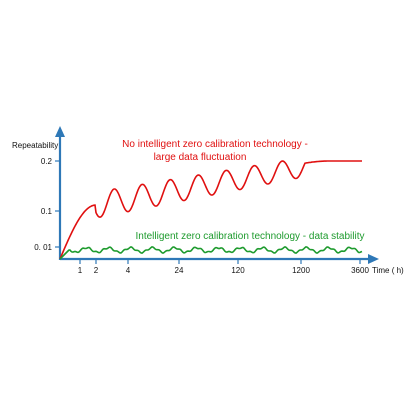 This screenshot has height=416, width=416. Describe the element at coordinates (128, 270) in the screenshot. I see `x-tick-label-4: 4` at that location.